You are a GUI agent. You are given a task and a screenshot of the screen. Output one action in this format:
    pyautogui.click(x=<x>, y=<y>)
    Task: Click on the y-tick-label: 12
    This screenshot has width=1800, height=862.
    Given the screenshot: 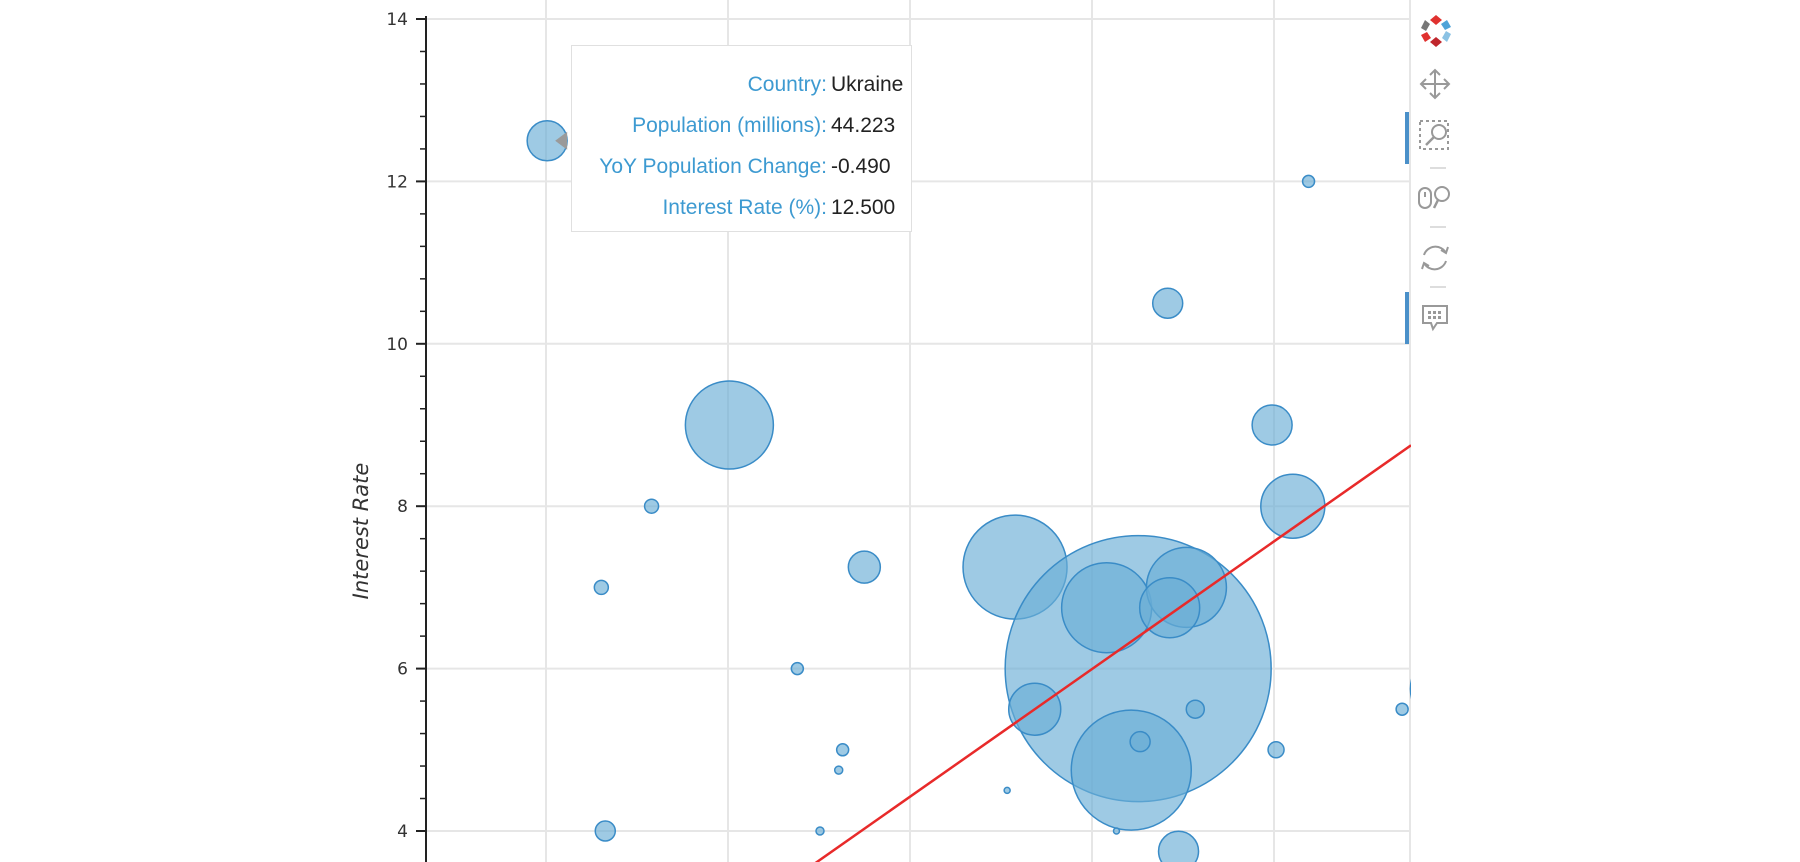 What is the action you would take?
    pyautogui.click(x=397, y=182)
    